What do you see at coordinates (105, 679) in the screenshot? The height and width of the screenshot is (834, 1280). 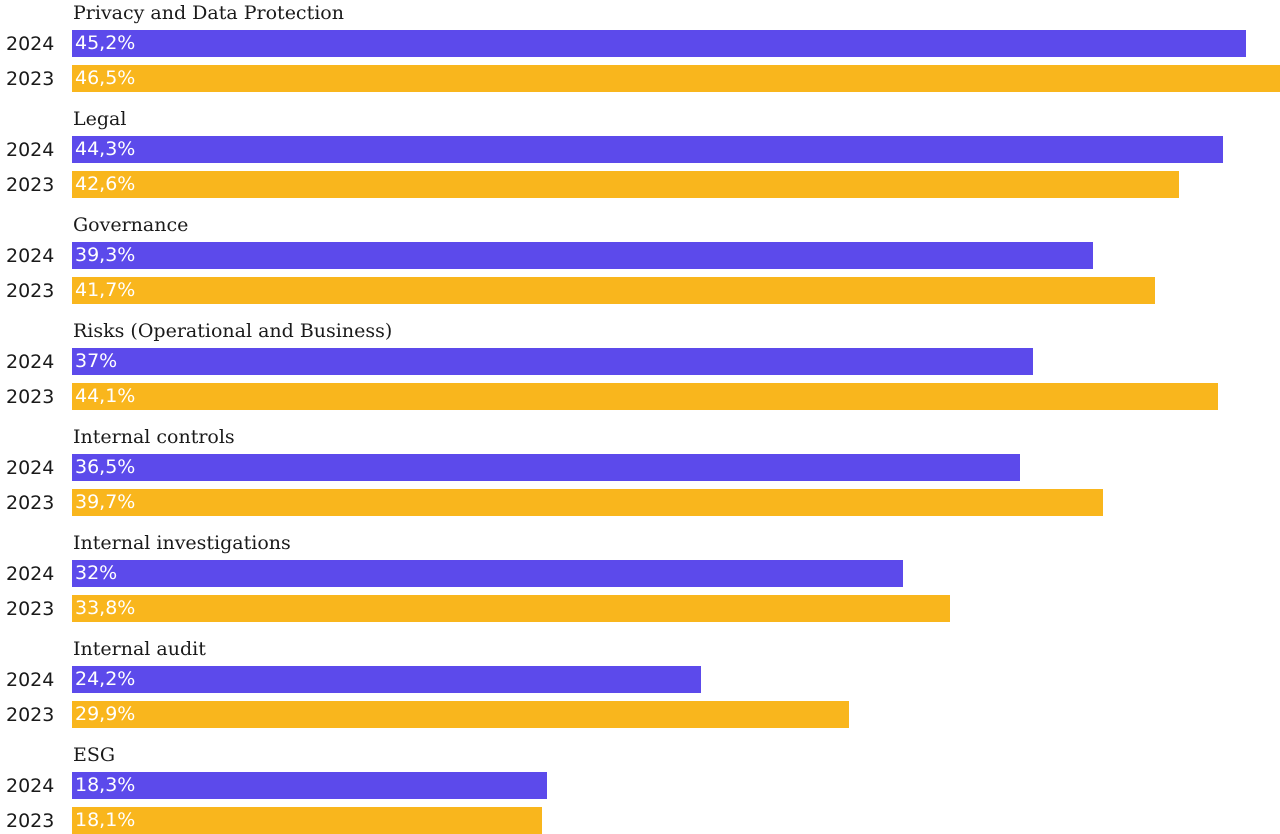 I see `bar-value-label: 24,2%` at bounding box center [105, 679].